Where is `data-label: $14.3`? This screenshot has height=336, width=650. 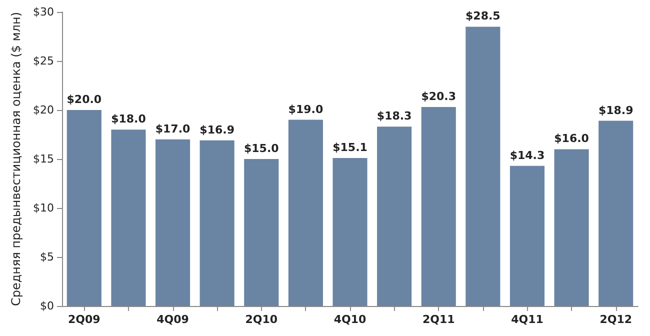 data-label: $14.3 is located at coordinates (527, 155).